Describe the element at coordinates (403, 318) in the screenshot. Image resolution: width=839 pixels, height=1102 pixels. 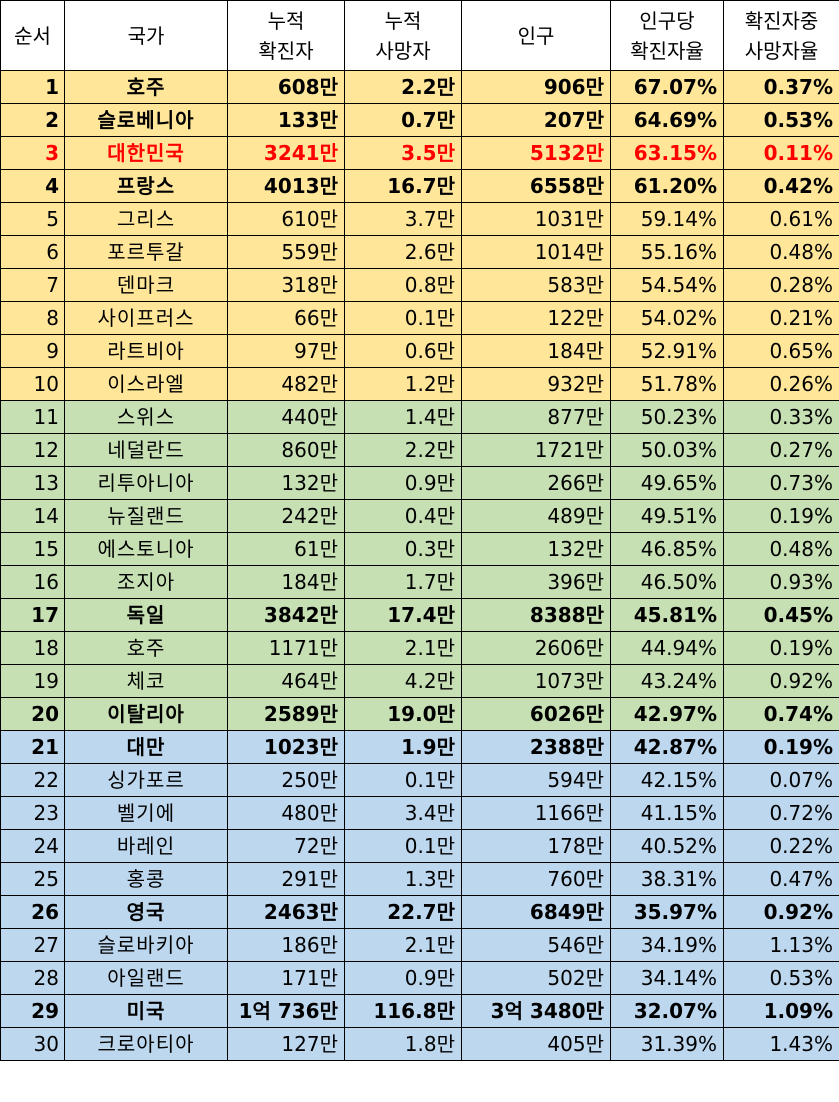
I see `cell-deaths: 0.1만` at that location.